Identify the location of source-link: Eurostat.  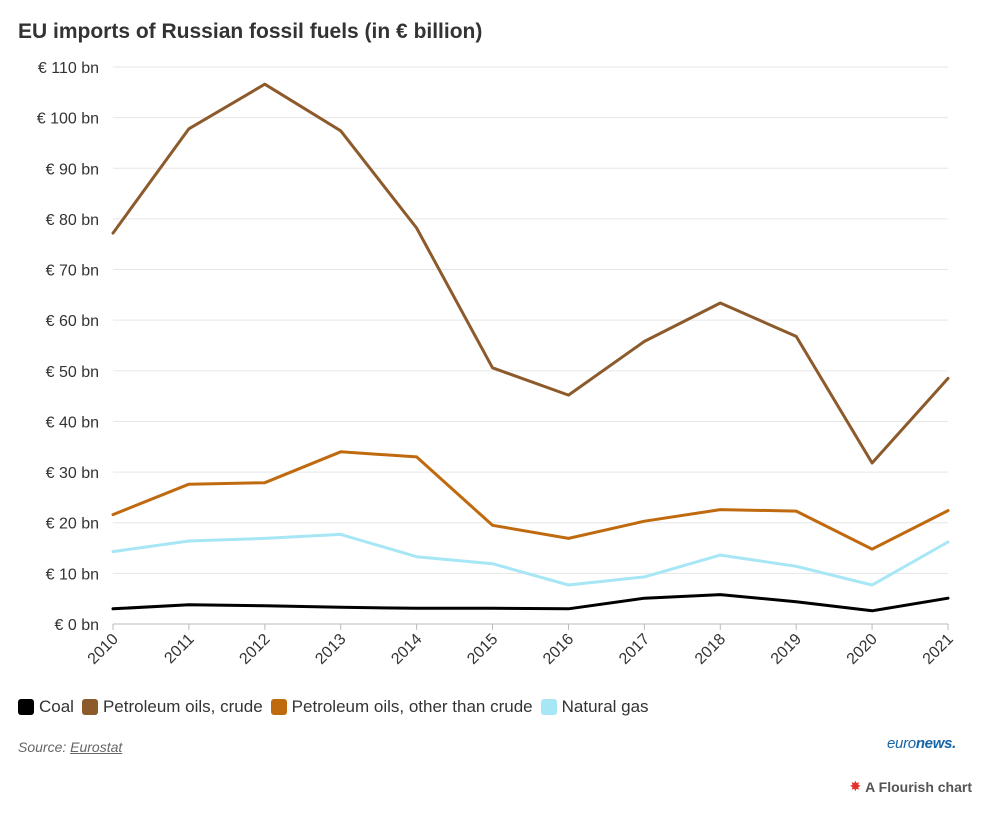
(96, 747).